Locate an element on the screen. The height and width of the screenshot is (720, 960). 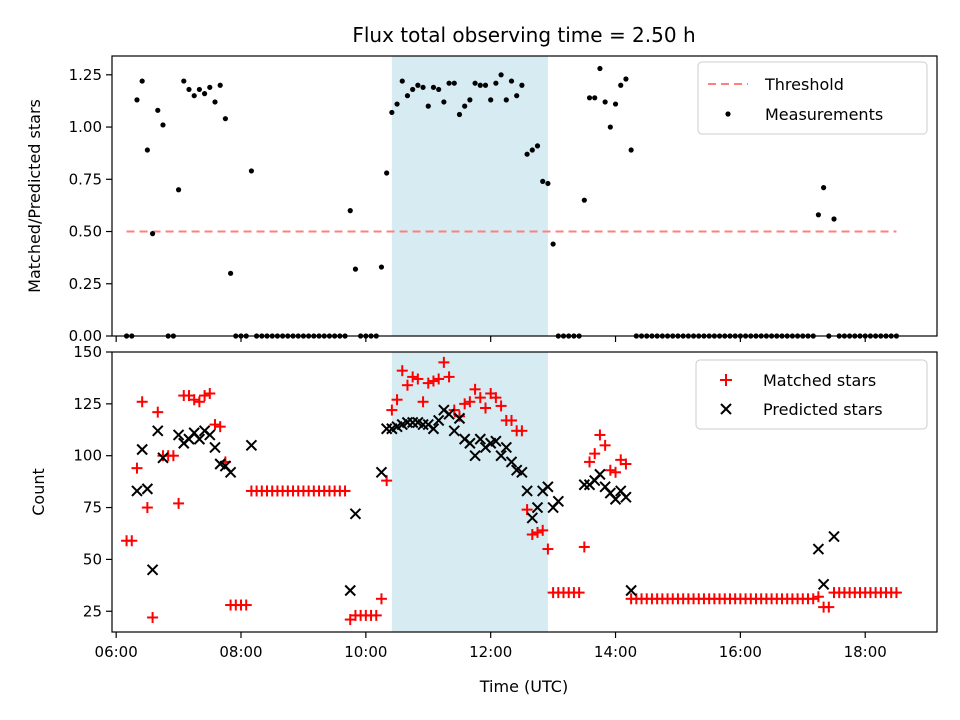
x-tick-label: 14:00 is located at coordinates (615, 652).